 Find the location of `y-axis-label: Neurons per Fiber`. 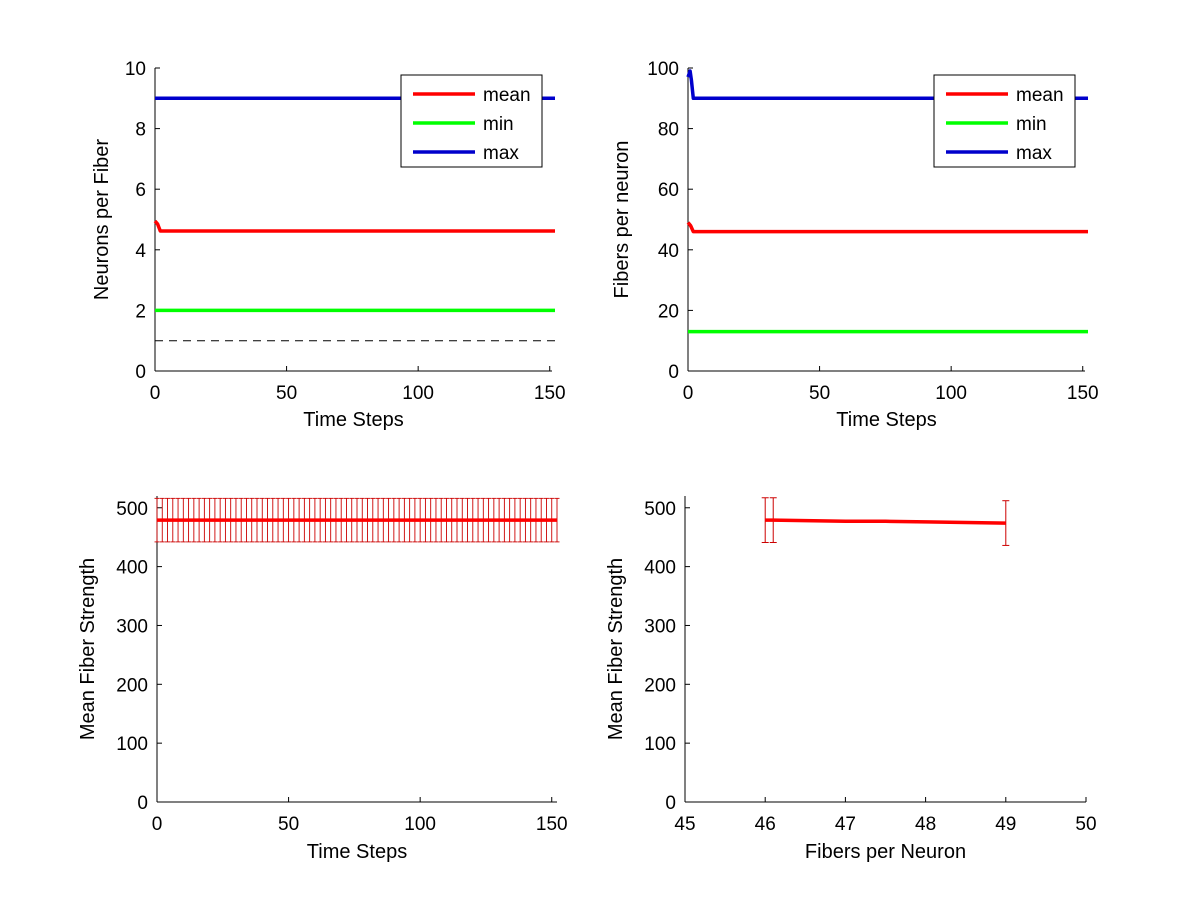

y-axis-label: Neurons per Fiber is located at coordinates (102, 220).